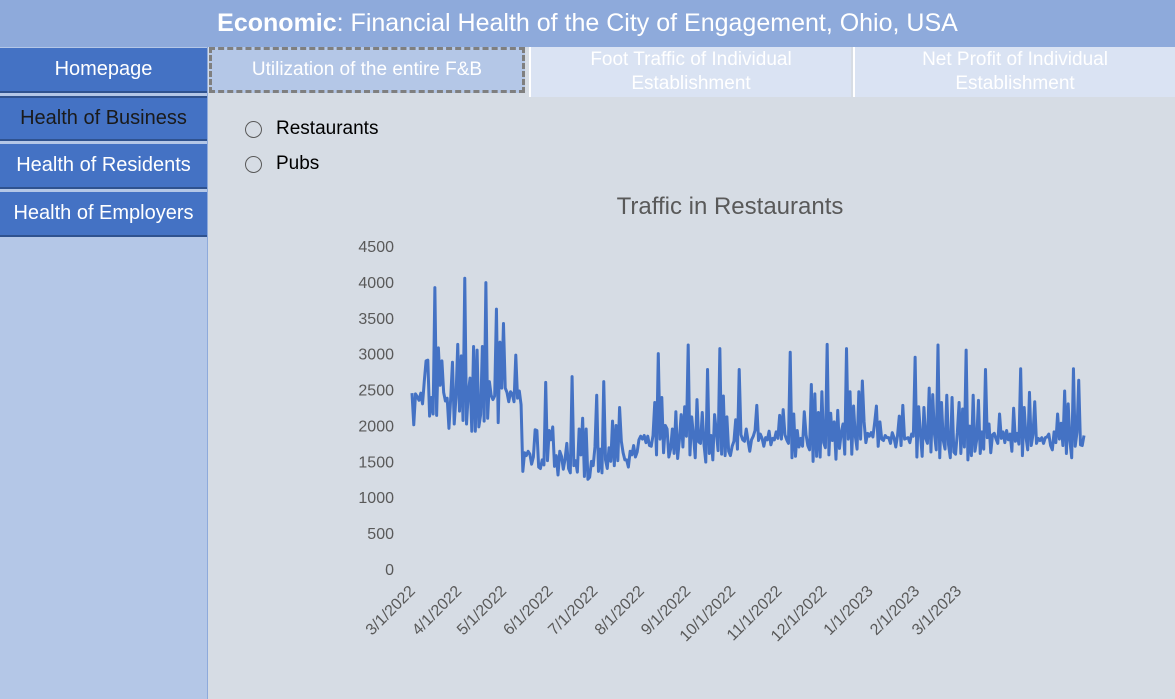  I want to click on sidebar-item-label: Health of Employers, so click(103, 213).